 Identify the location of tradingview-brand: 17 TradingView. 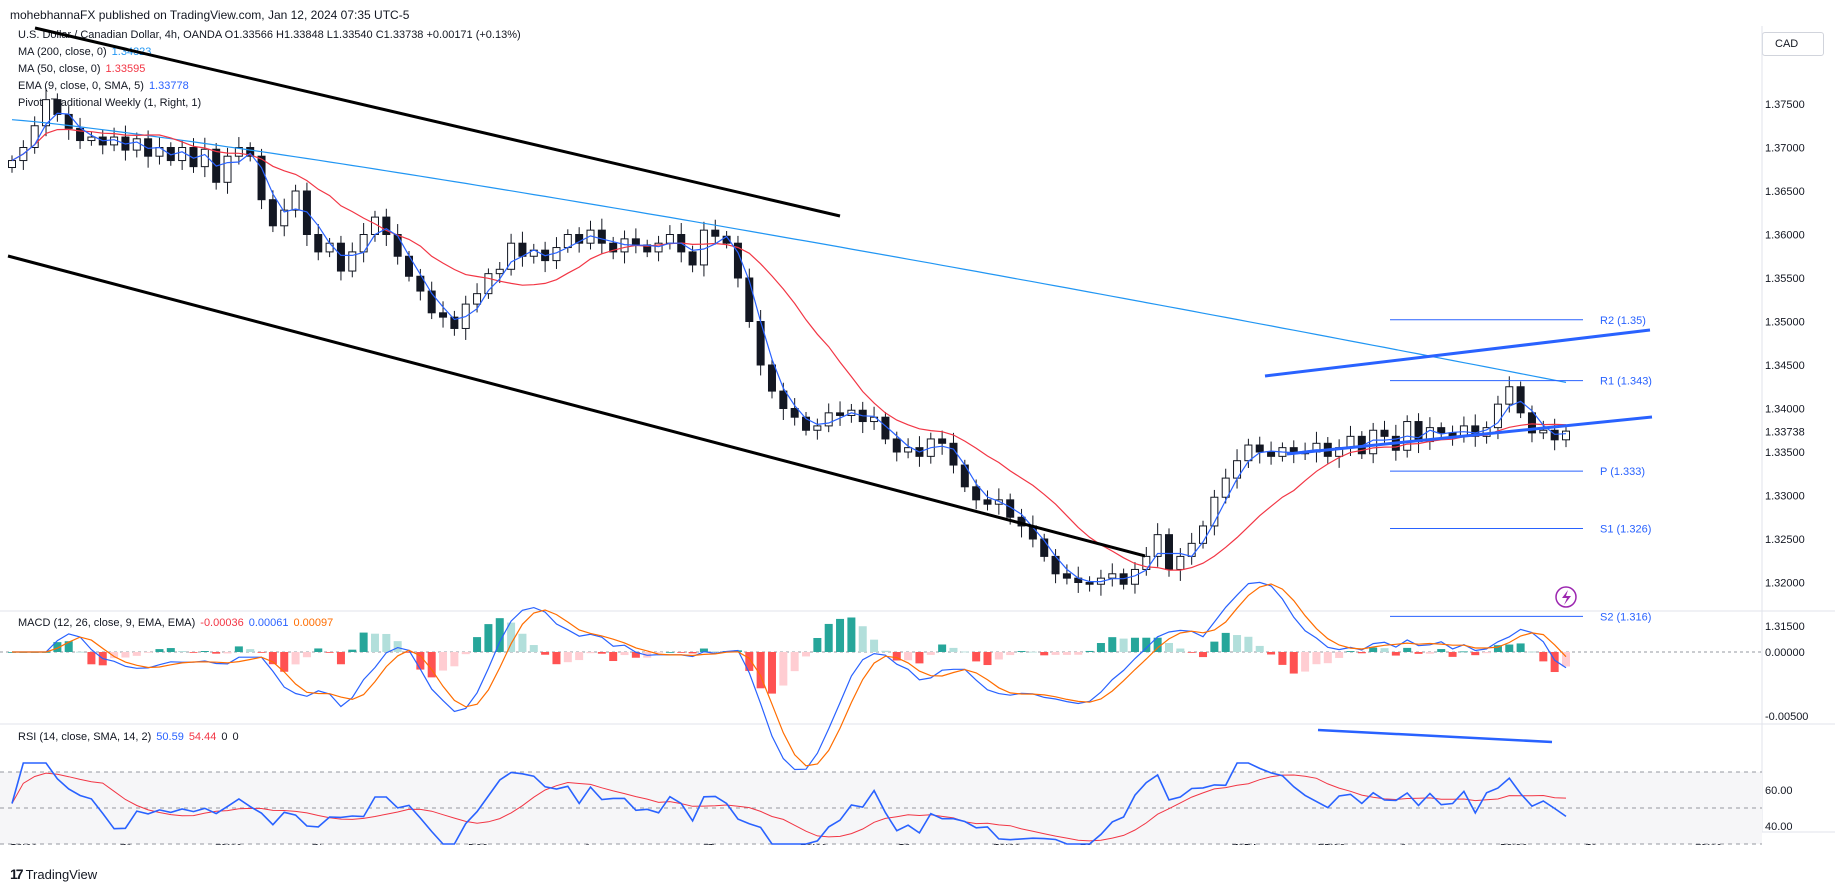
(53, 874).